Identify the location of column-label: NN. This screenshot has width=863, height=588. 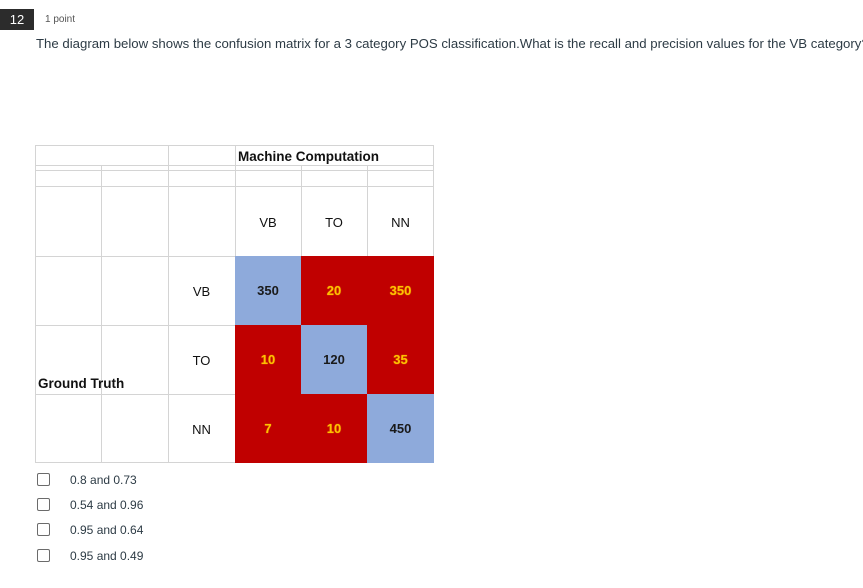
(400, 222).